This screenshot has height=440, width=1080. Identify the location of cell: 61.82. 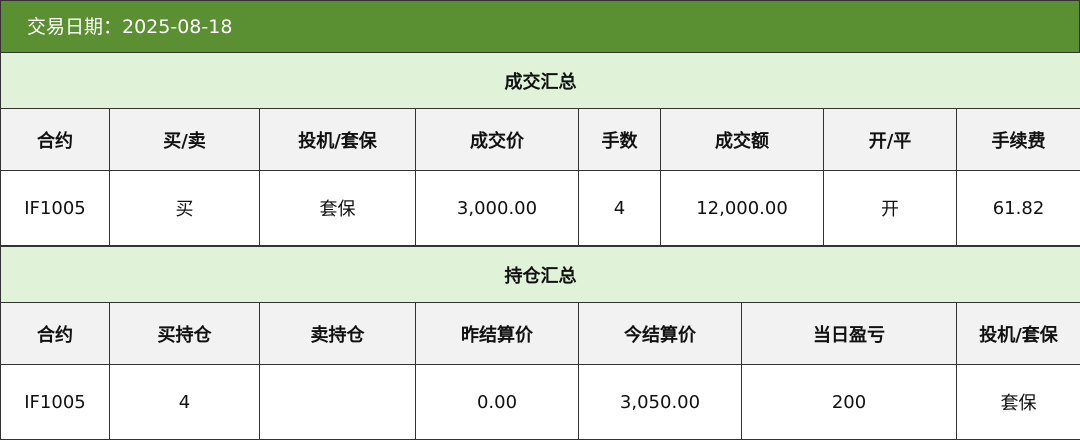
(1018, 208).